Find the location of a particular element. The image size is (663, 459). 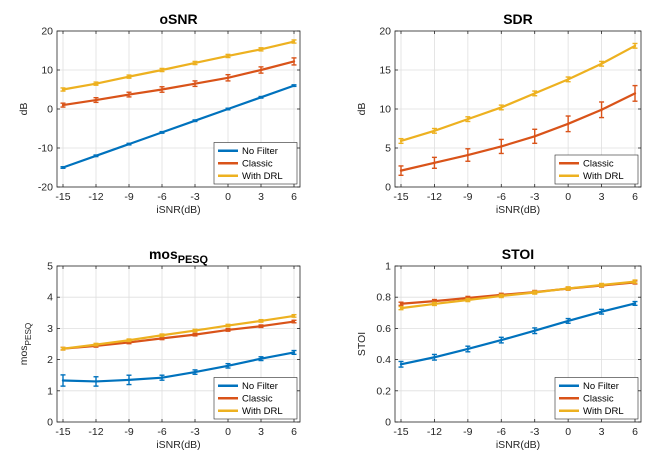

chart-title: mosPESQ is located at coordinates (179, 256).